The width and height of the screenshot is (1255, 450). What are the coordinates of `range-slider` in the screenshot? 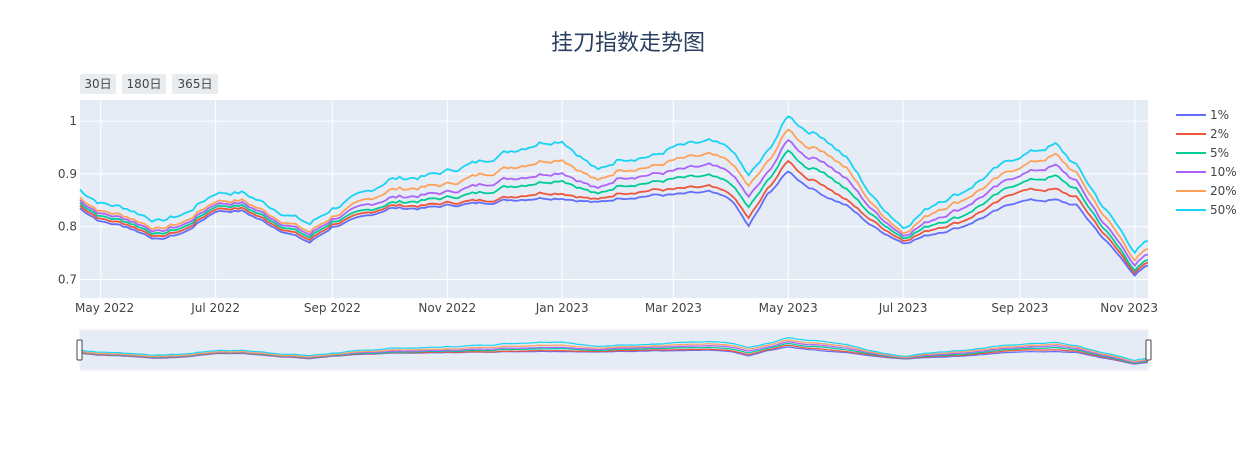 It's located at (614, 350).